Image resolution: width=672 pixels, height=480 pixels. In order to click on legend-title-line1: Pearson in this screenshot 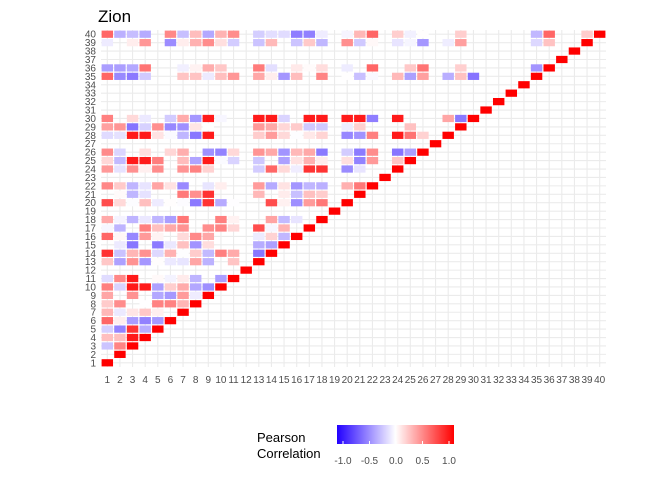, I will do `click(281, 437)`.